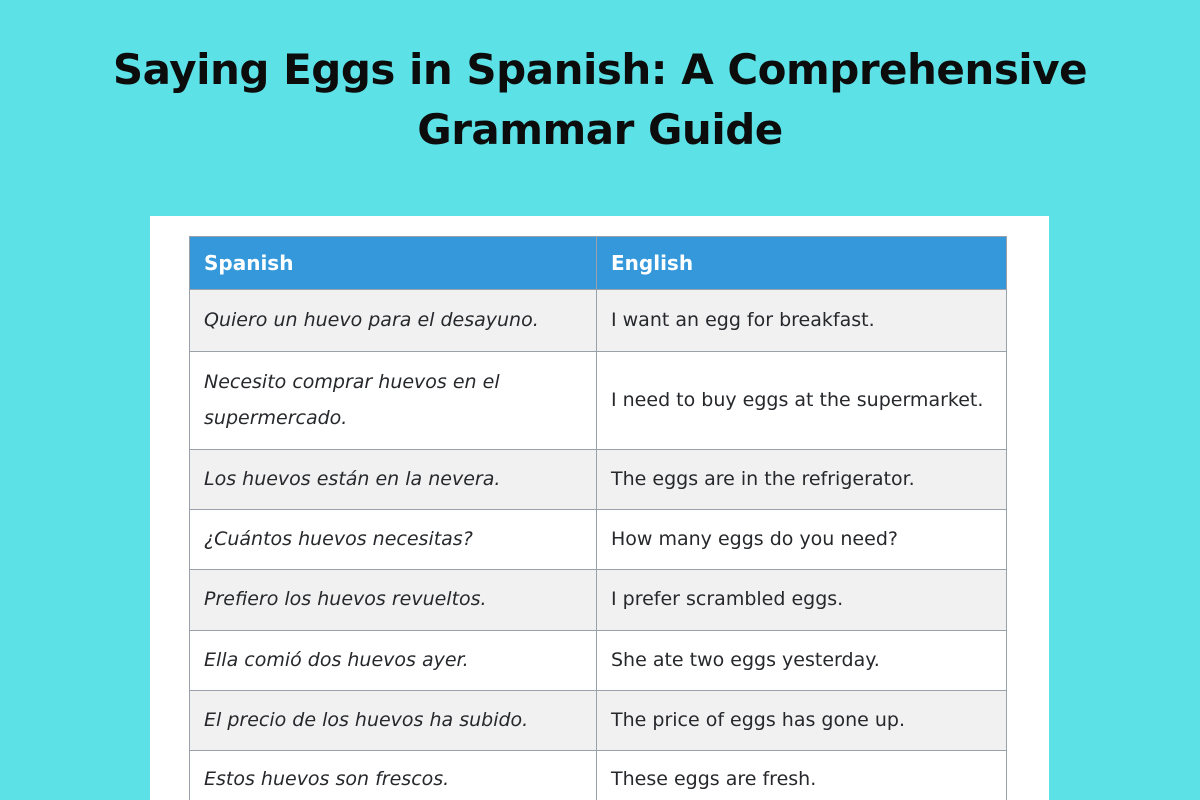 Image resolution: width=1200 pixels, height=800 pixels. I want to click on spanish-cell: Los huevos están en la nevera., so click(393, 479).